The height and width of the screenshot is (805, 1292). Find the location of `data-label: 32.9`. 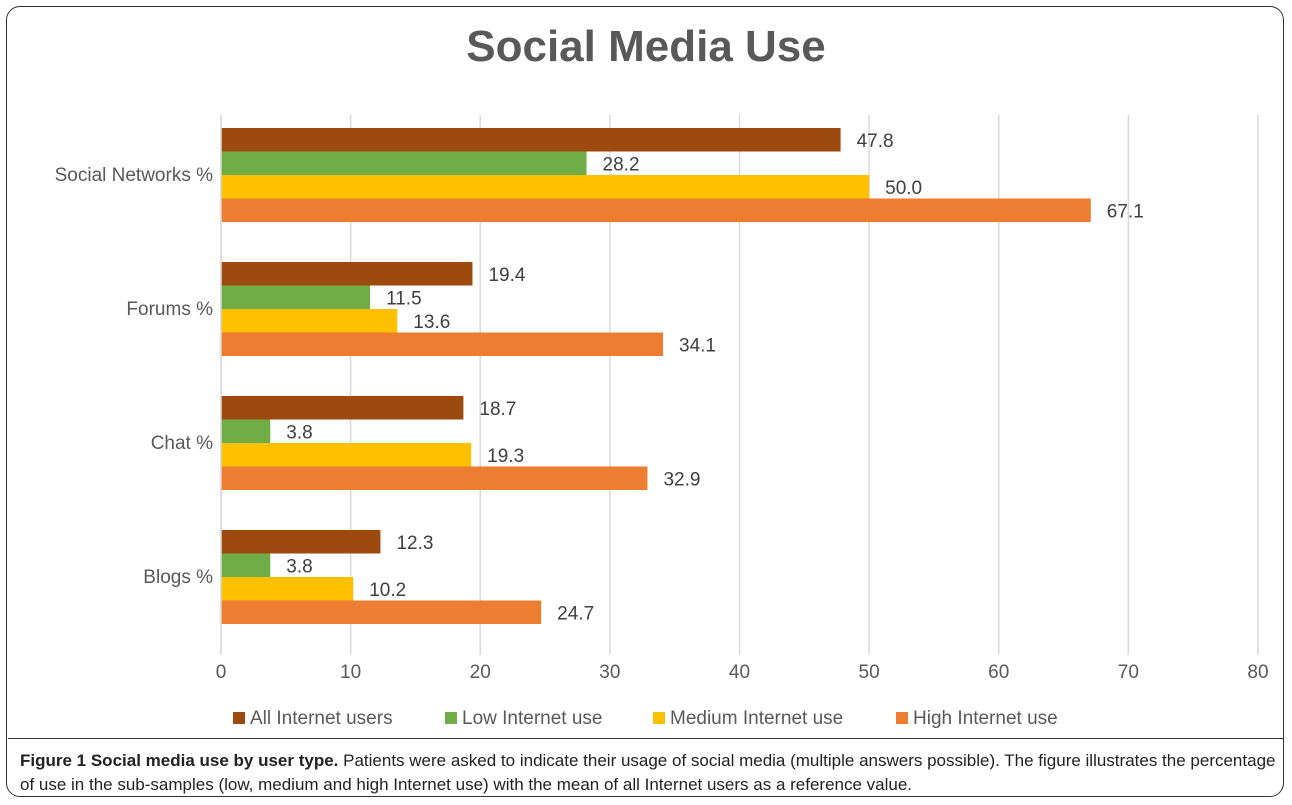

data-label: 32.9 is located at coordinates (681, 479).